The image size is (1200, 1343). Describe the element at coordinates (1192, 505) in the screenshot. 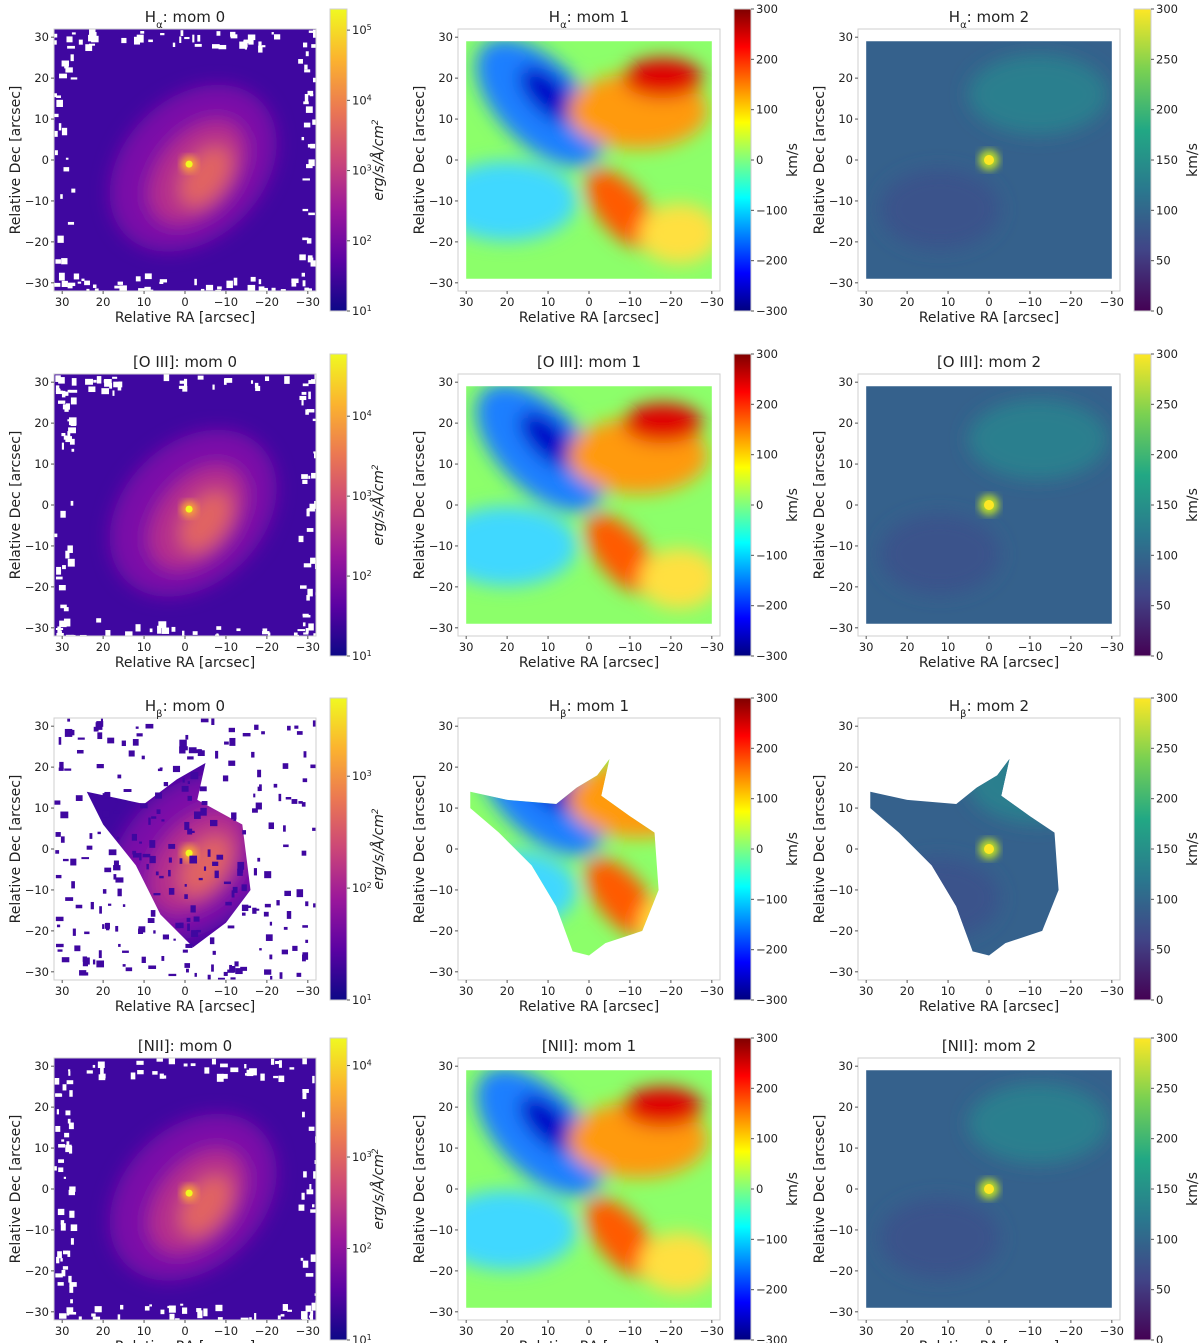

I see `colorbar-label: km/s` at that location.